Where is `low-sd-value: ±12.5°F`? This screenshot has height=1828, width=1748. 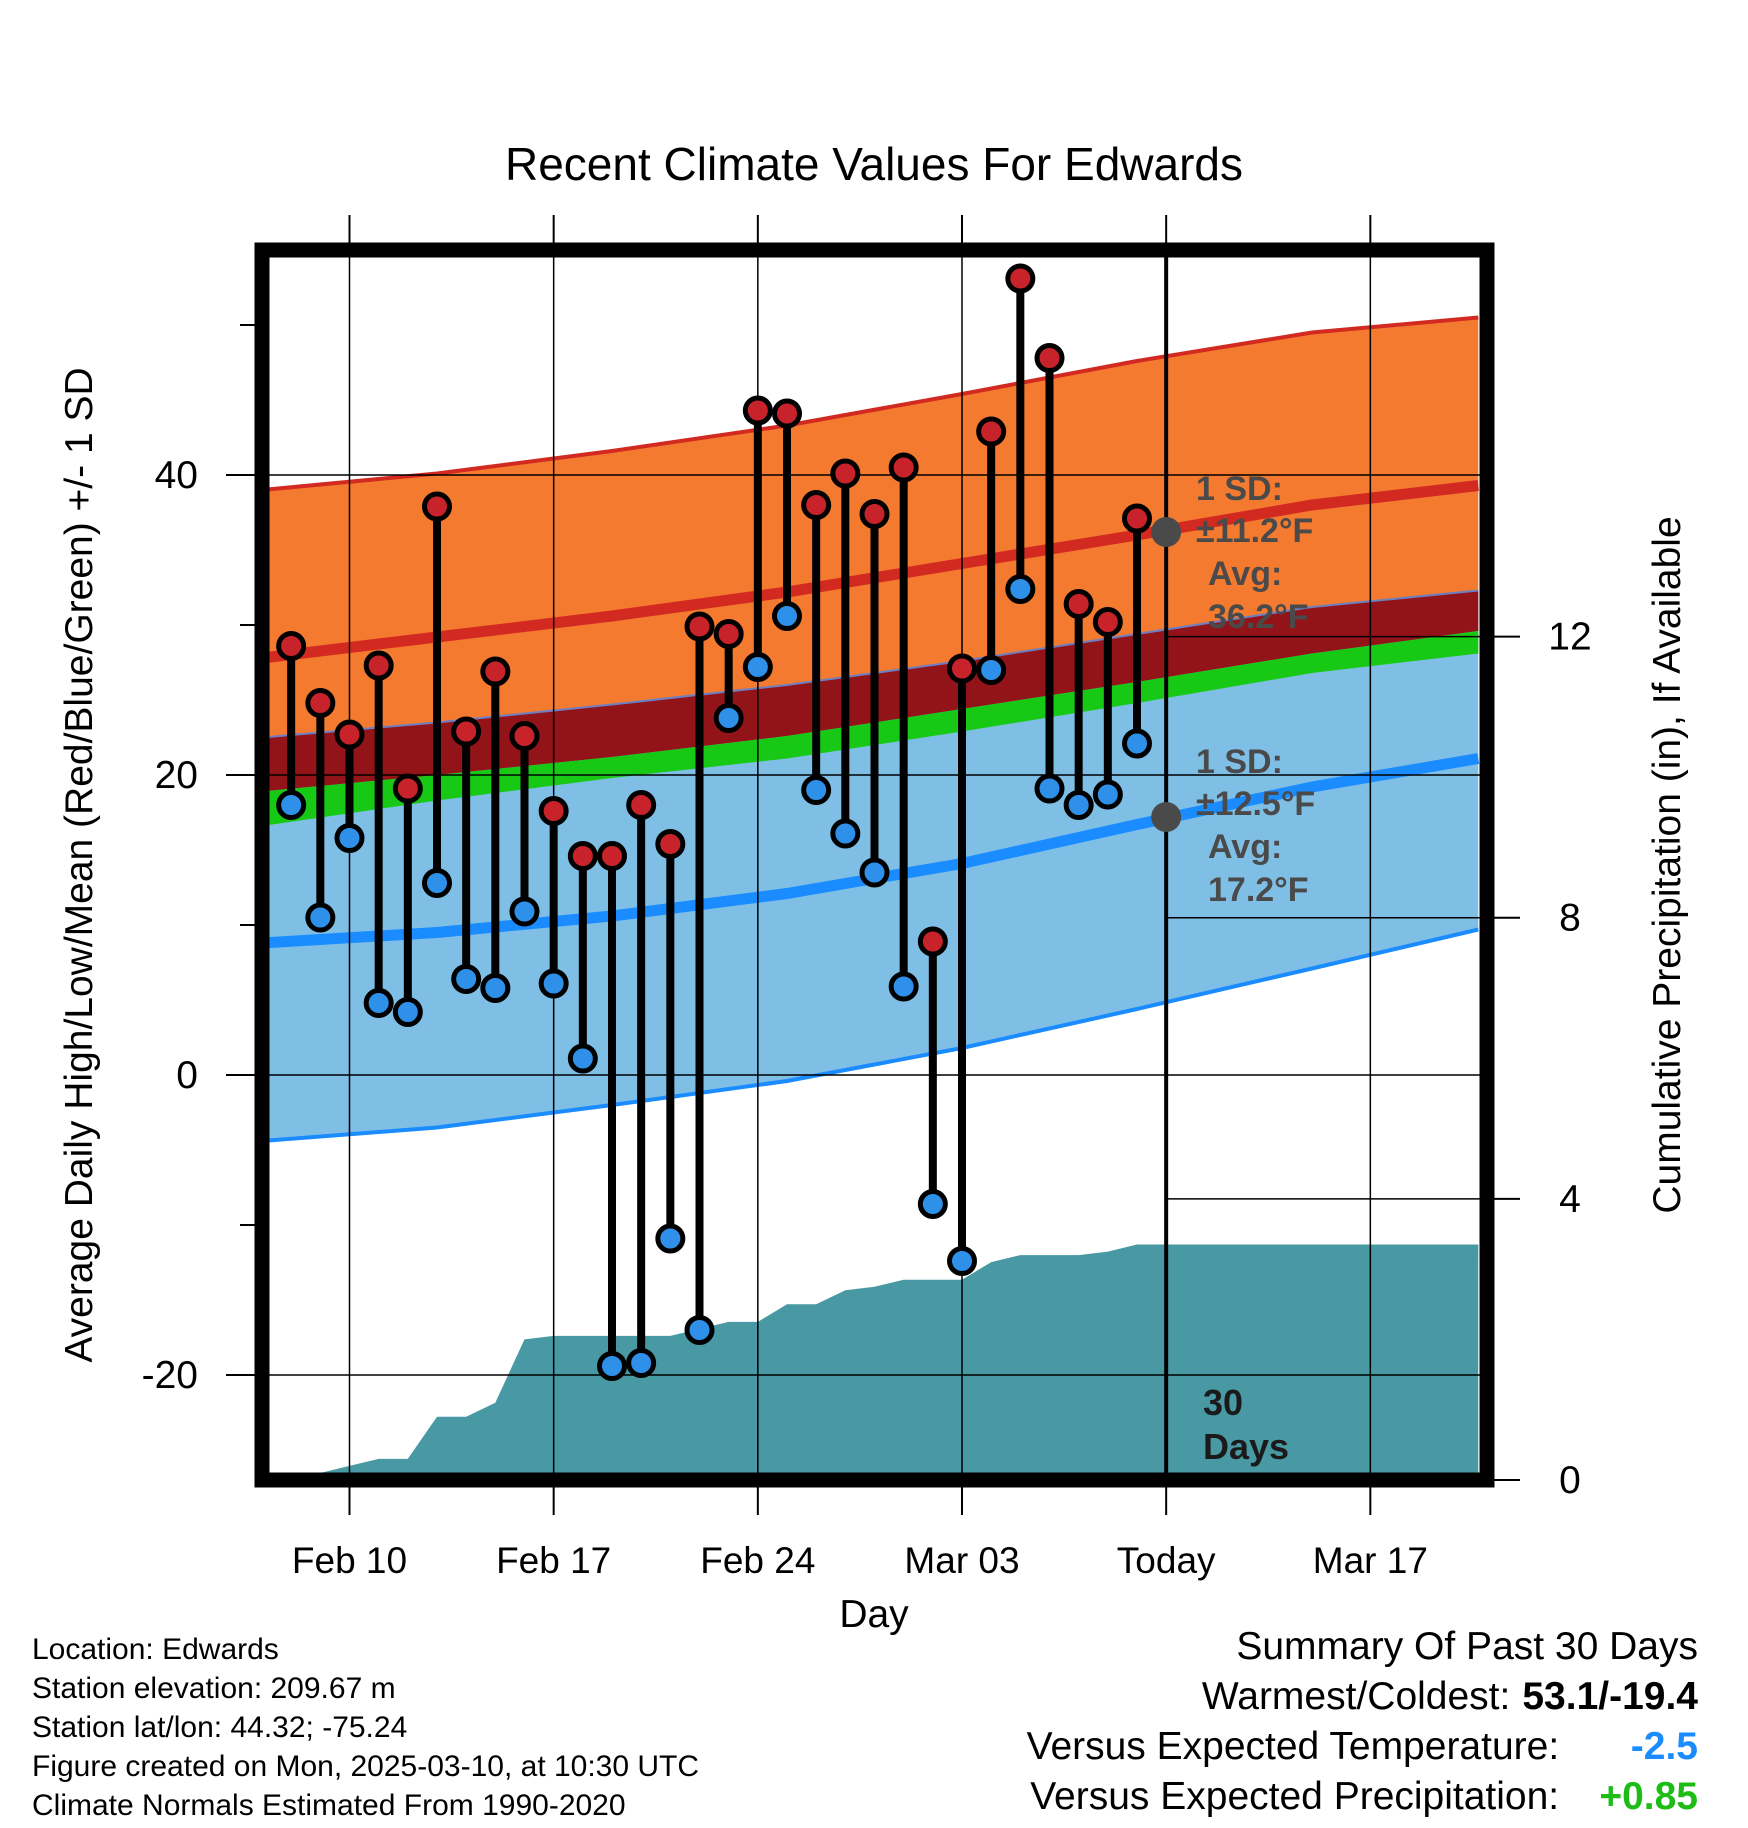
low-sd-value: ±12.5°F is located at coordinates (1255, 804).